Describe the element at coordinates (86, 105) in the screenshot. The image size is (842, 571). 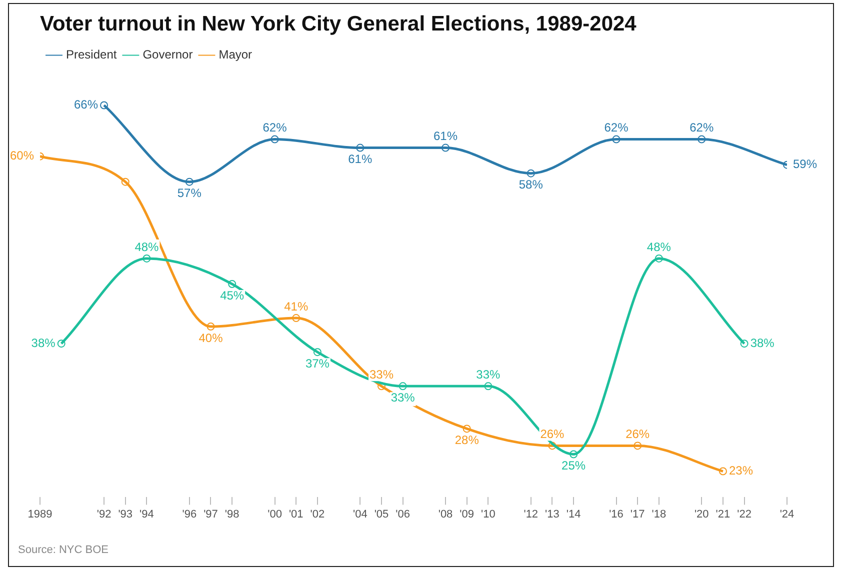
I see `data-label: 66%` at that location.